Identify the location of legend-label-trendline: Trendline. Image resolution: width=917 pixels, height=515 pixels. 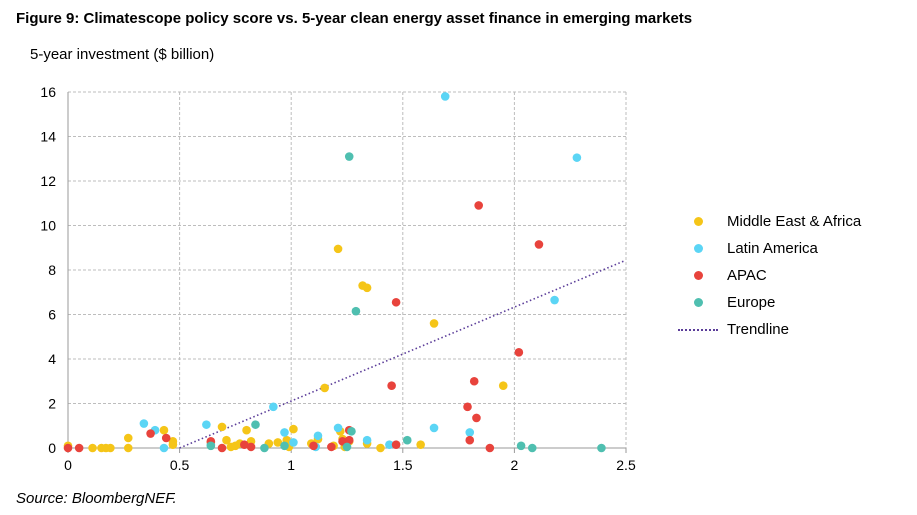
(758, 329).